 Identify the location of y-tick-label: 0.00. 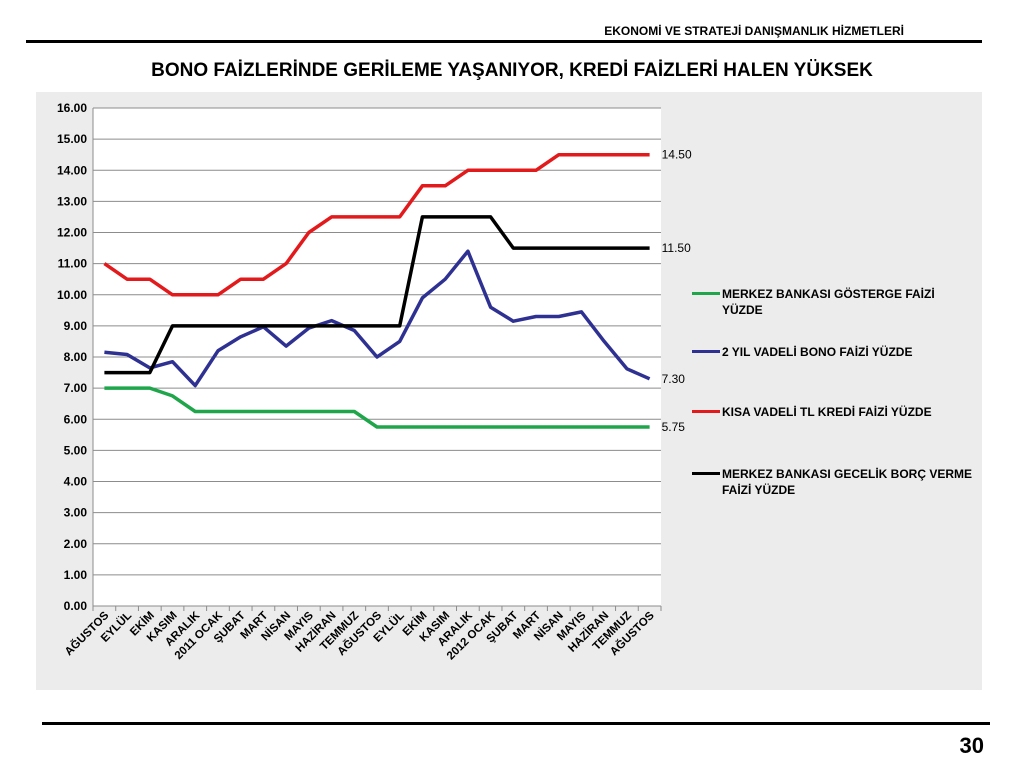
(76, 606).